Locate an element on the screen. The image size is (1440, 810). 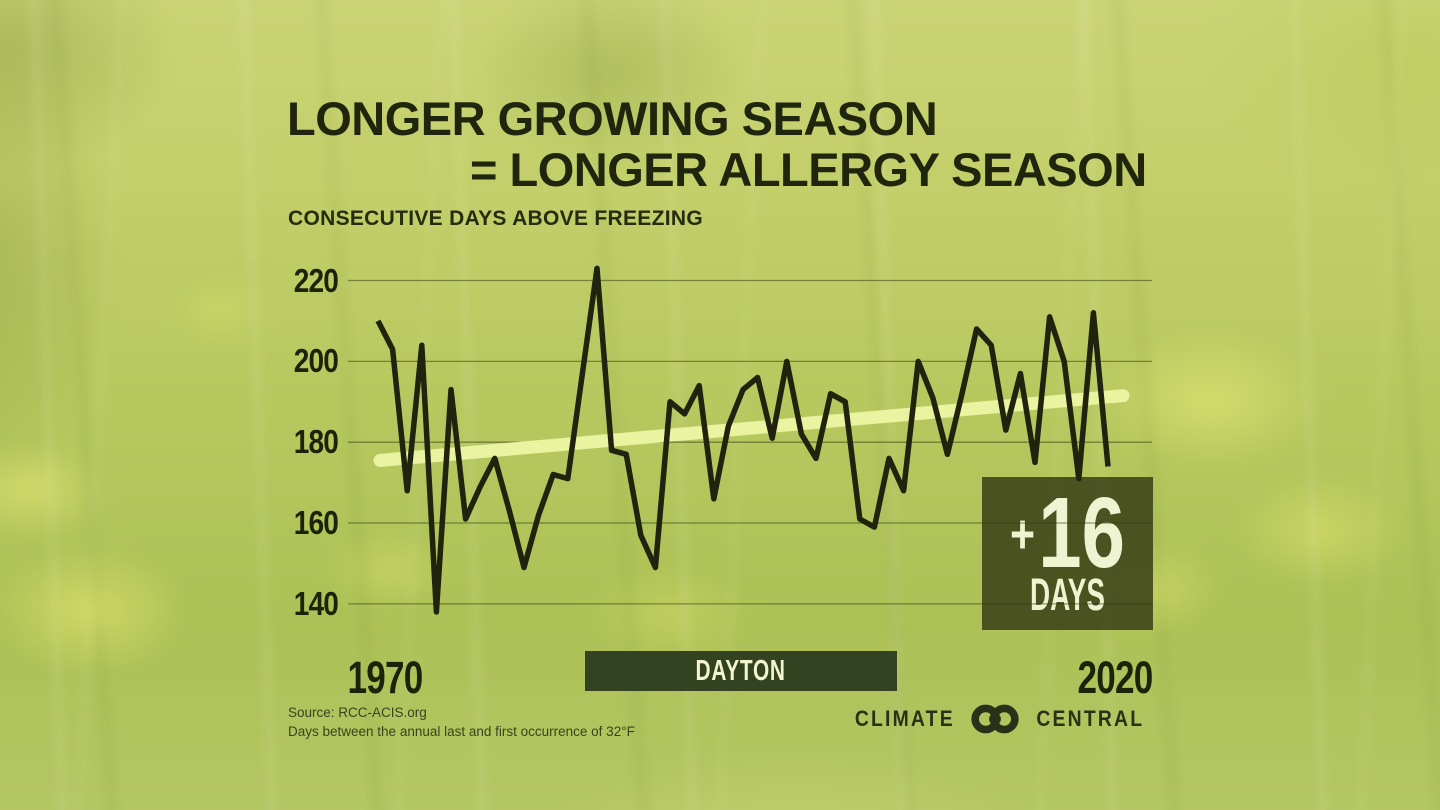
logo-word-climate: CLIMATE is located at coordinates (904, 718).